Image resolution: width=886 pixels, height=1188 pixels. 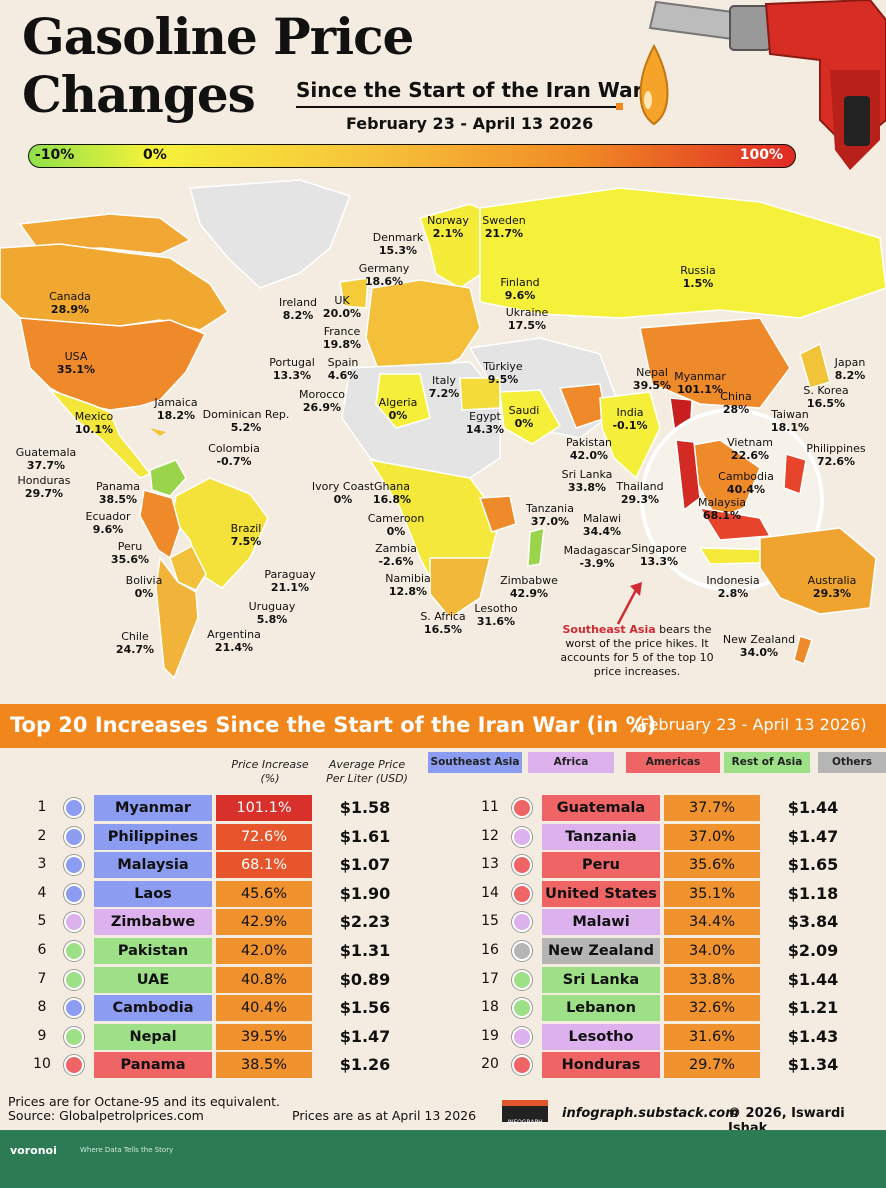 I want to click on map-label-sweden: Sweden 21.7%, so click(x=503, y=227).